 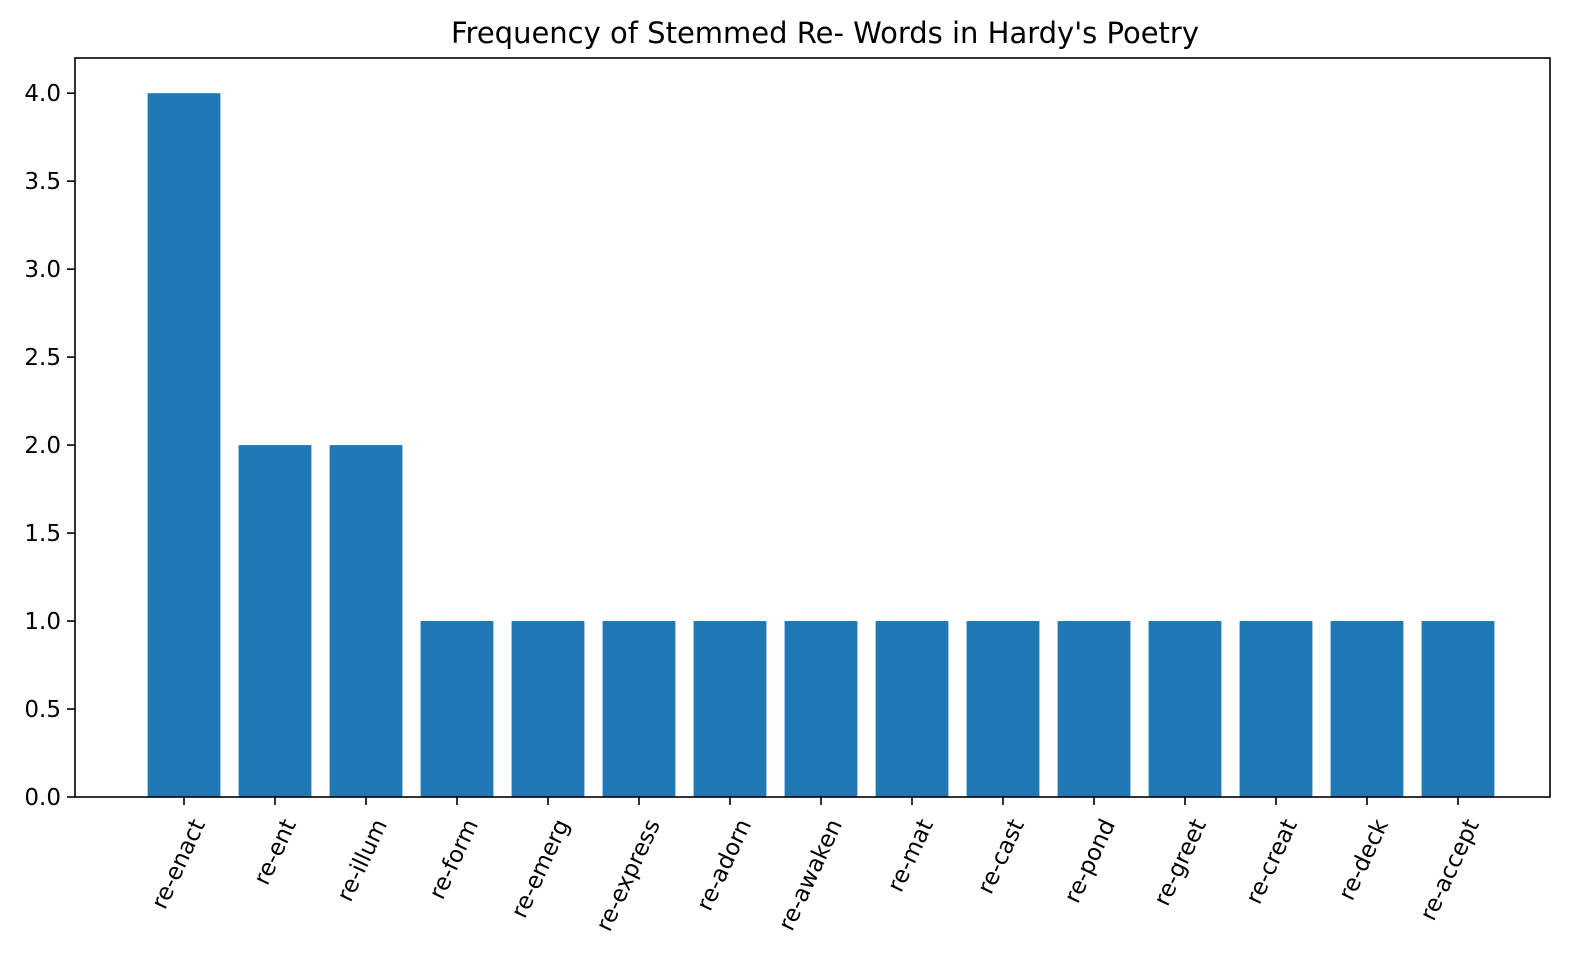 I want to click on bar-re-illum, so click(x=366, y=621).